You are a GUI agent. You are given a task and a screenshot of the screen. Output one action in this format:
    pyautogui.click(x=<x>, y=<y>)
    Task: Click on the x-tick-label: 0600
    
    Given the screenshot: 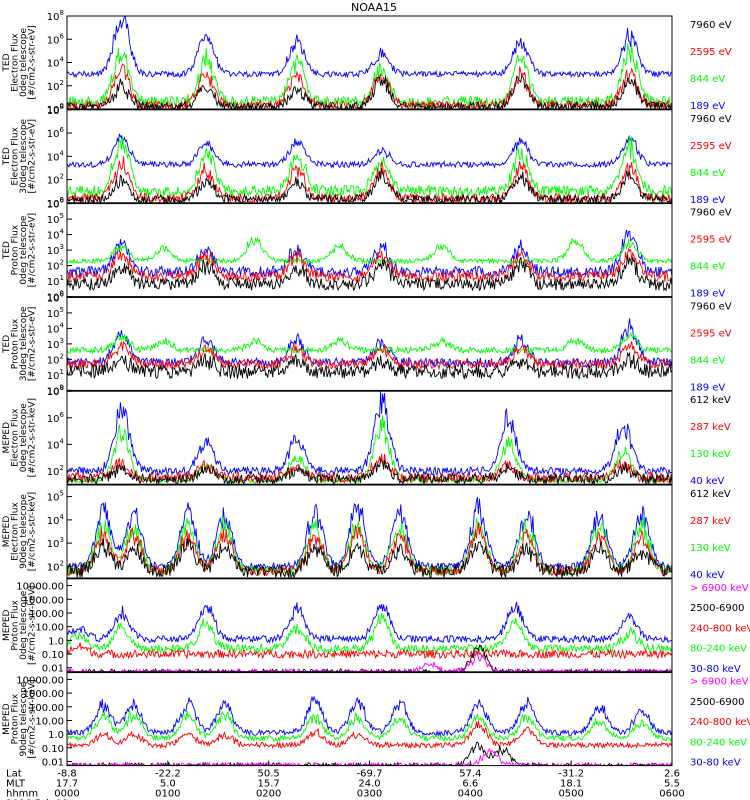 What is the action you would take?
    pyautogui.click(x=671, y=794)
    